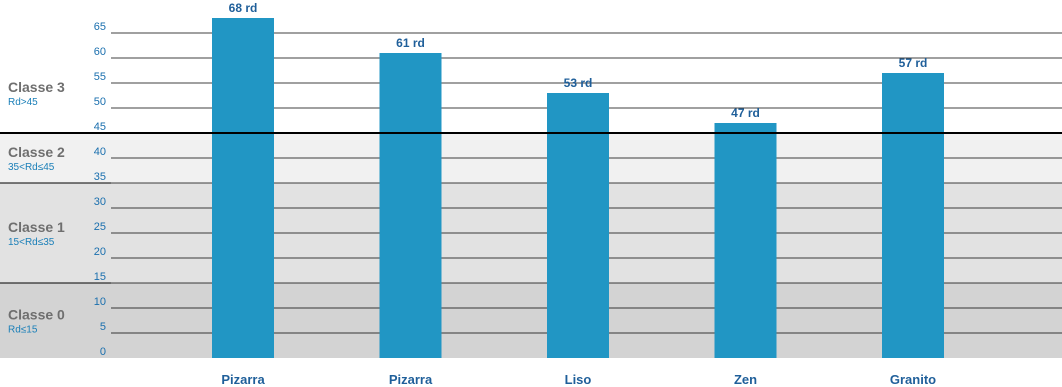 Image resolution: width=1062 pixels, height=387 pixels. I want to click on band-condition-3: Rd≤15, so click(23, 330).